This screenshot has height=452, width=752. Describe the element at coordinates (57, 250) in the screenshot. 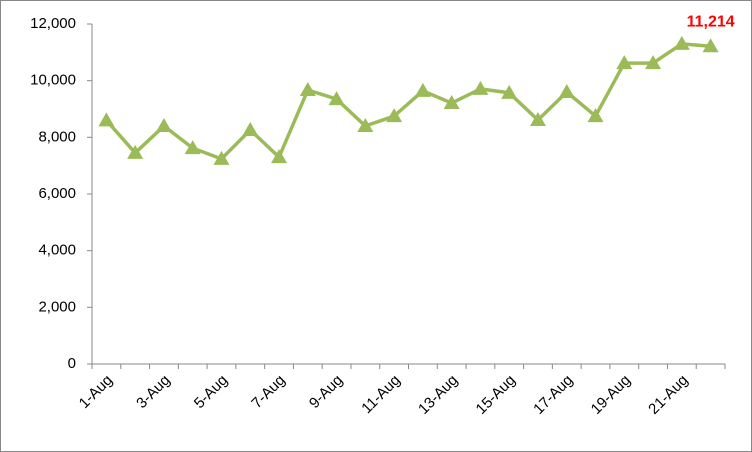

I see `y-tick-label: 4,000` at that location.